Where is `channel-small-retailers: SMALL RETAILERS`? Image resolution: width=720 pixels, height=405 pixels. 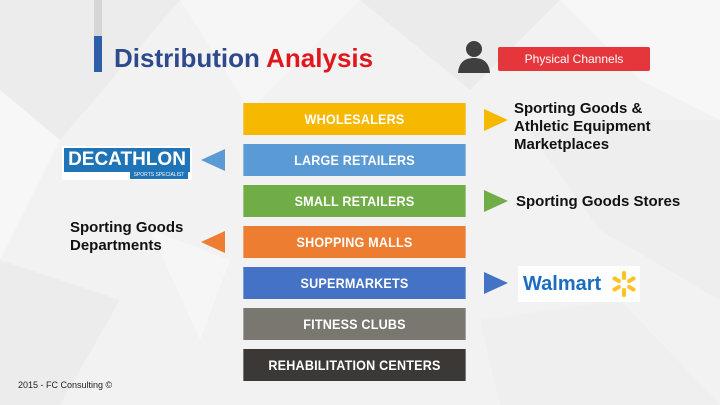 channel-small-retailers: SMALL RETAILERS is located at coordinates (354, 201).